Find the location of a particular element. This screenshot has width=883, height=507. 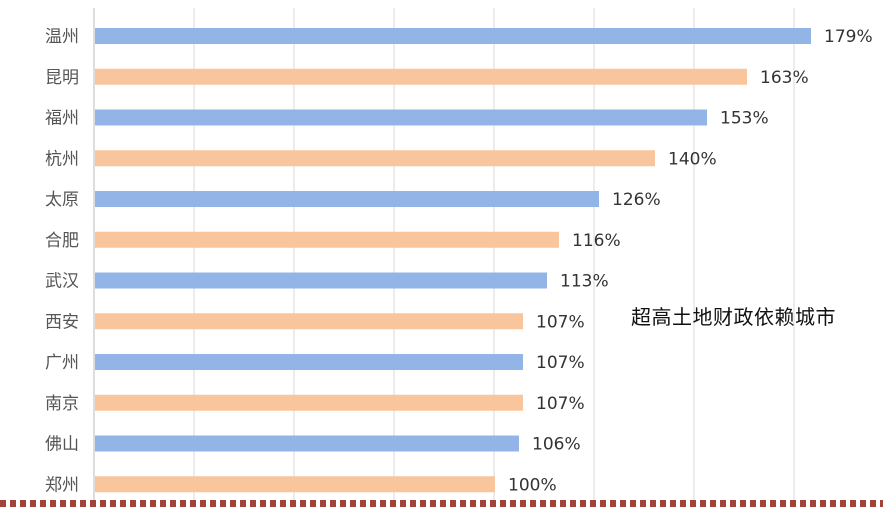

value-label: 163% is located at coordinates (784, 78).